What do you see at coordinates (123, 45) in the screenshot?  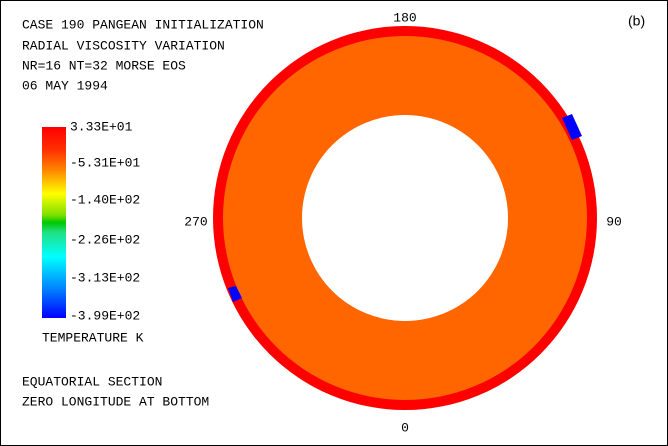 I see `header-line: RADIAL VISCOSITY VARIATION` at bounding box center [123, 45].